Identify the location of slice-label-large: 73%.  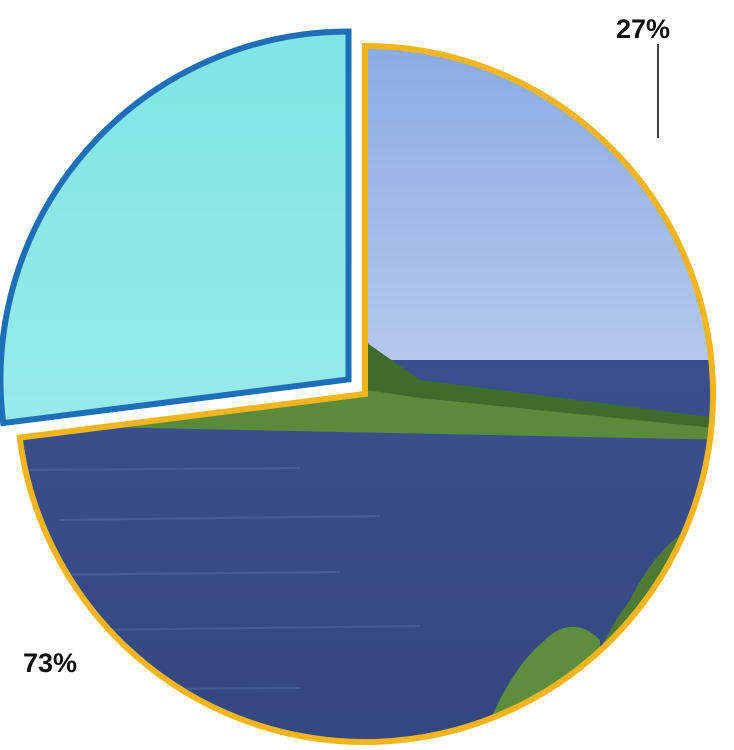
(50, 663).